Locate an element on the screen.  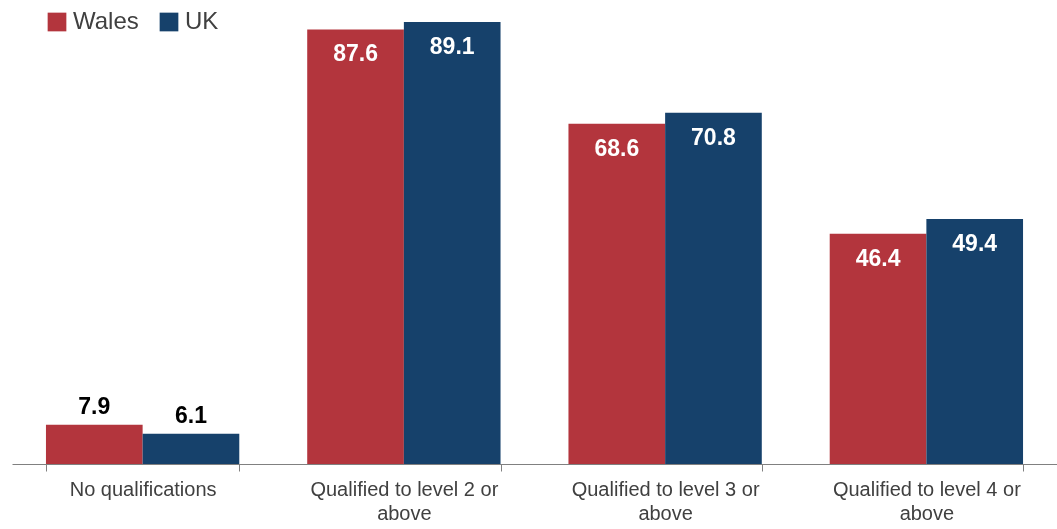
data-label: 87.6 is located at coordinates (355, 53).